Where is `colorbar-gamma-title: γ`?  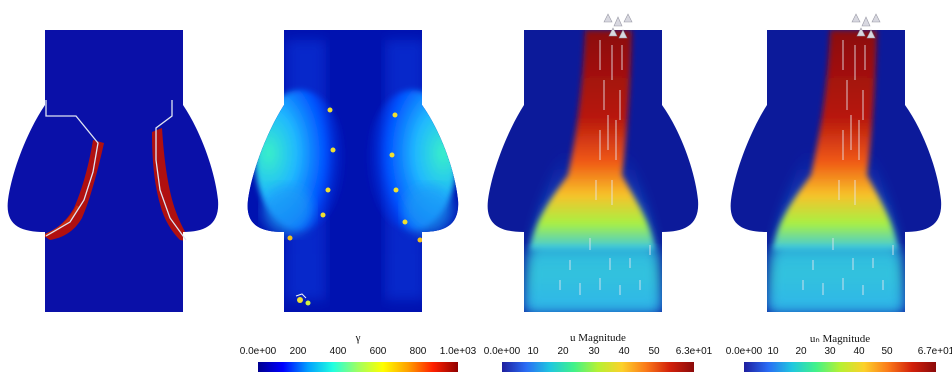
colorbar-gamma-title: γ is located at coordinates (358, 338).